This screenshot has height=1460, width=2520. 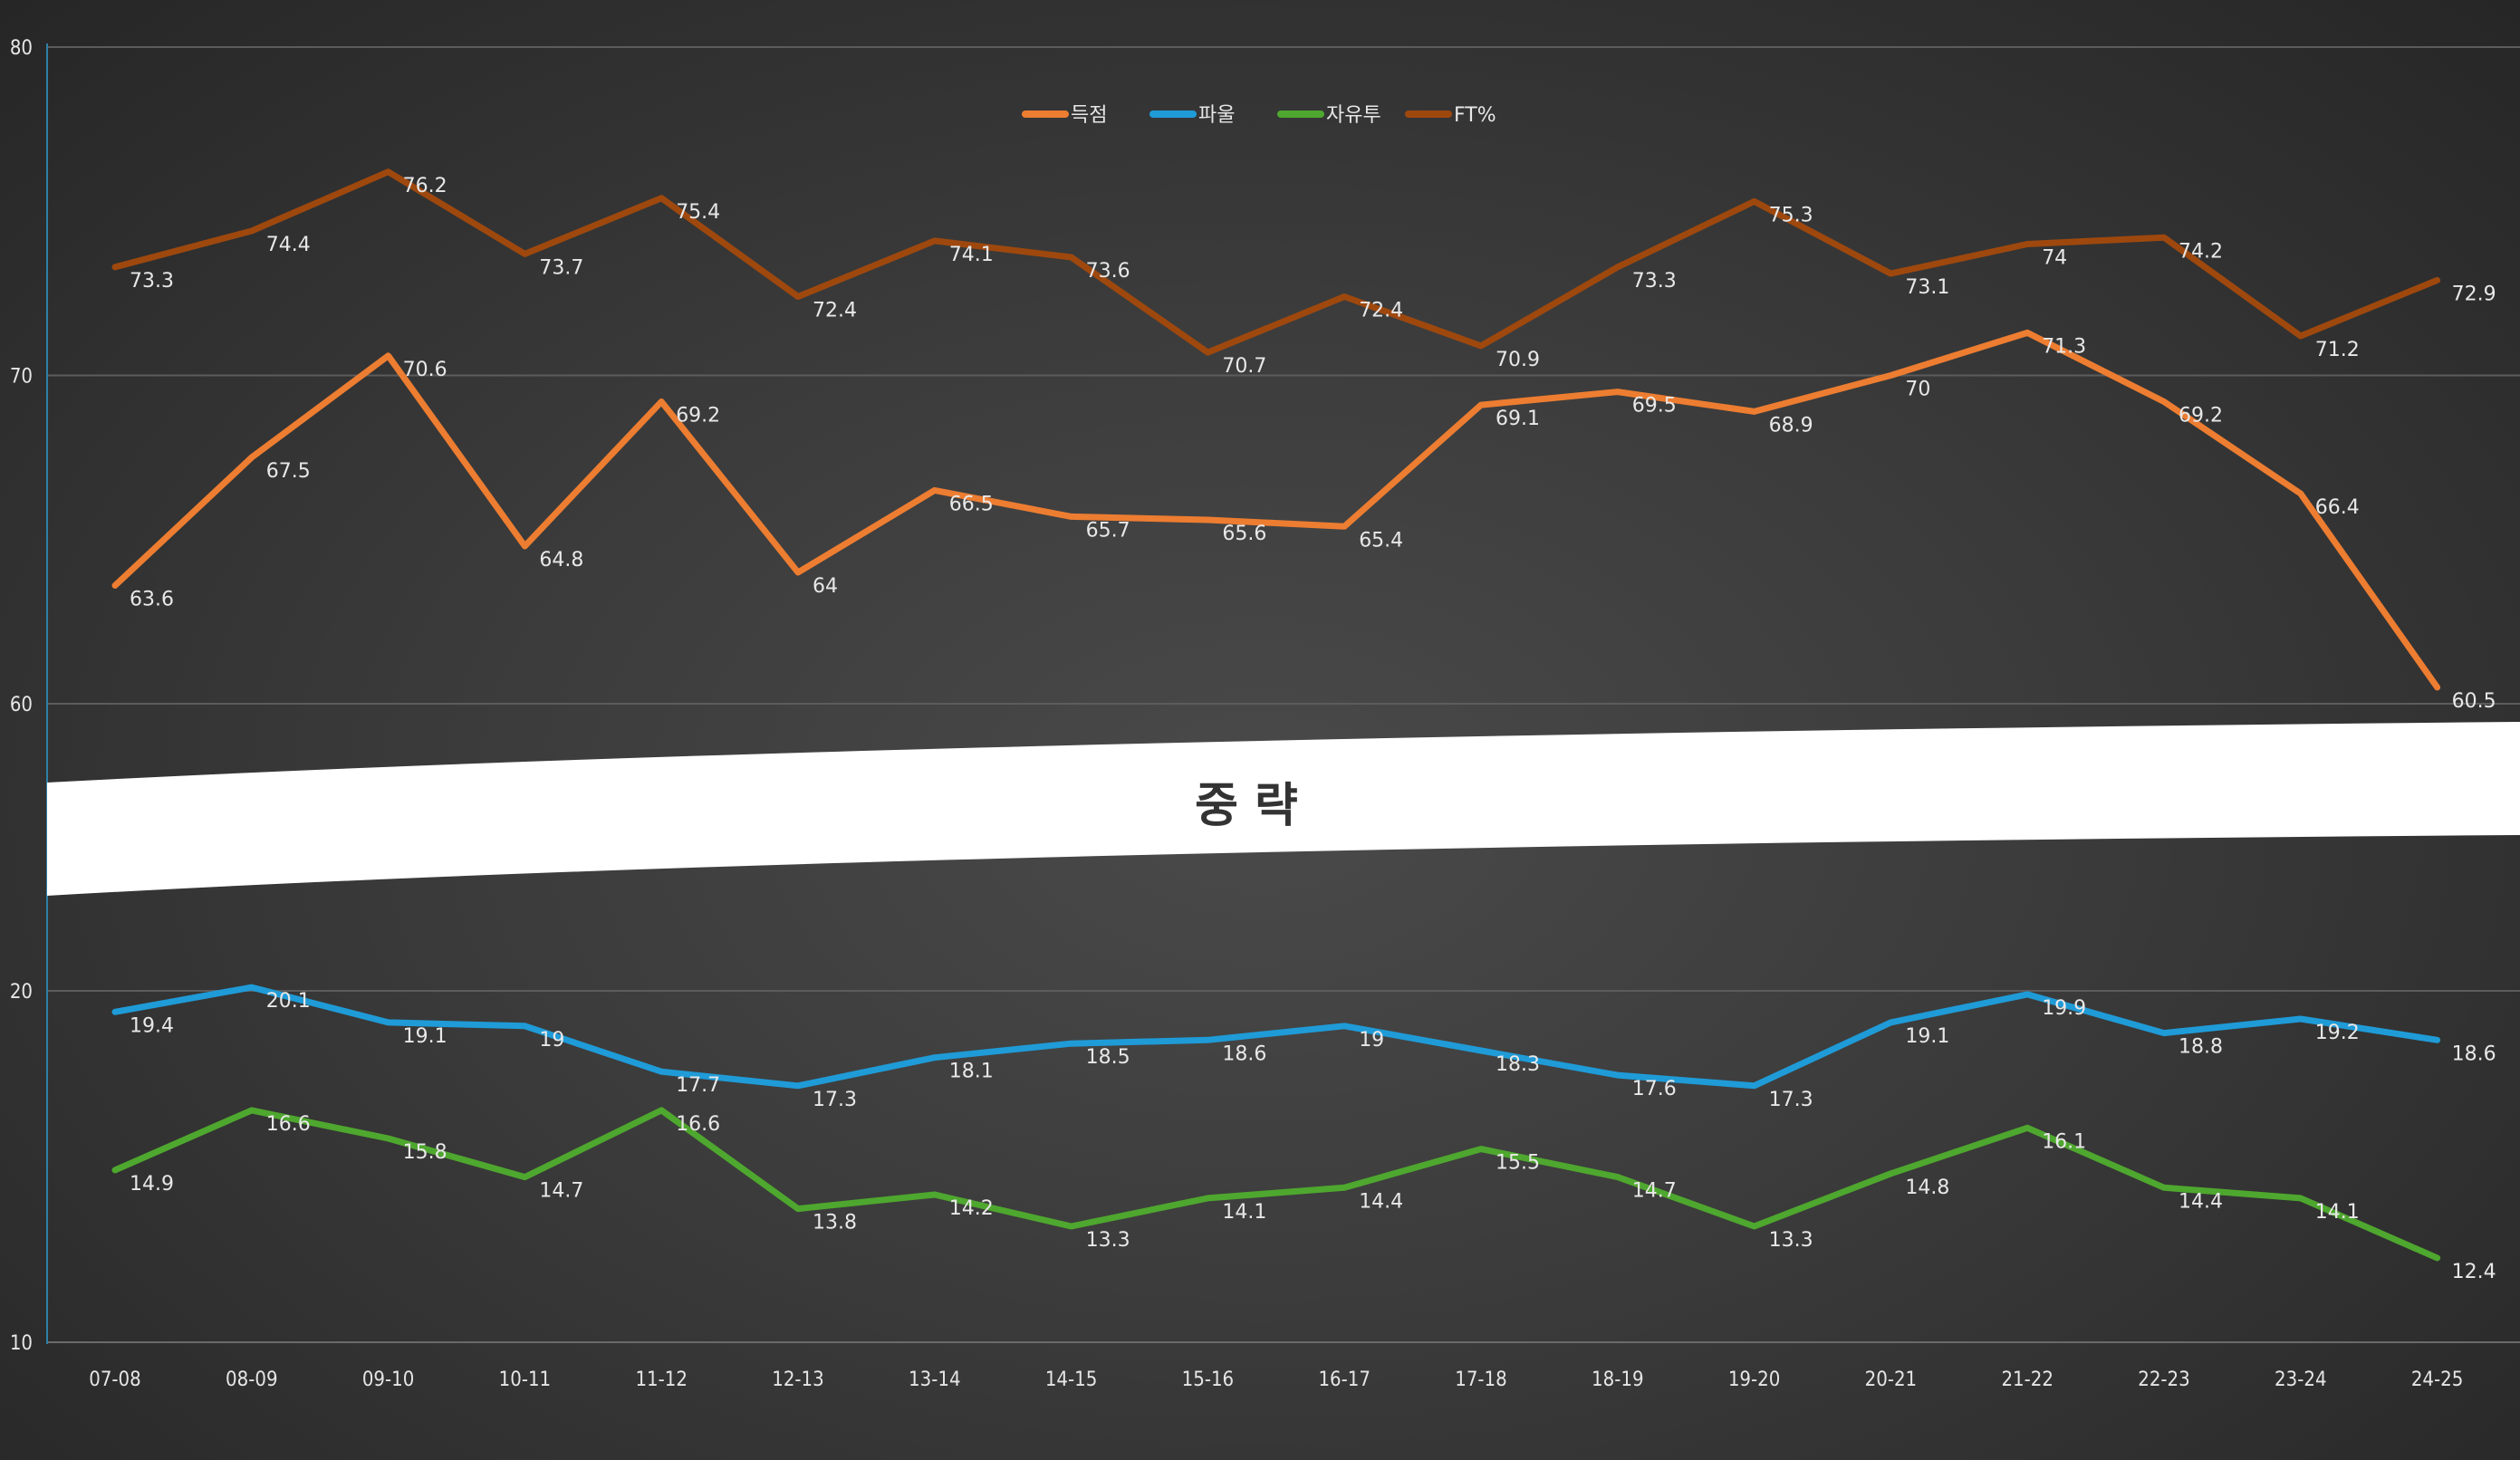 I want to click on data-label: 73.3, so click(x=1655, y=281).